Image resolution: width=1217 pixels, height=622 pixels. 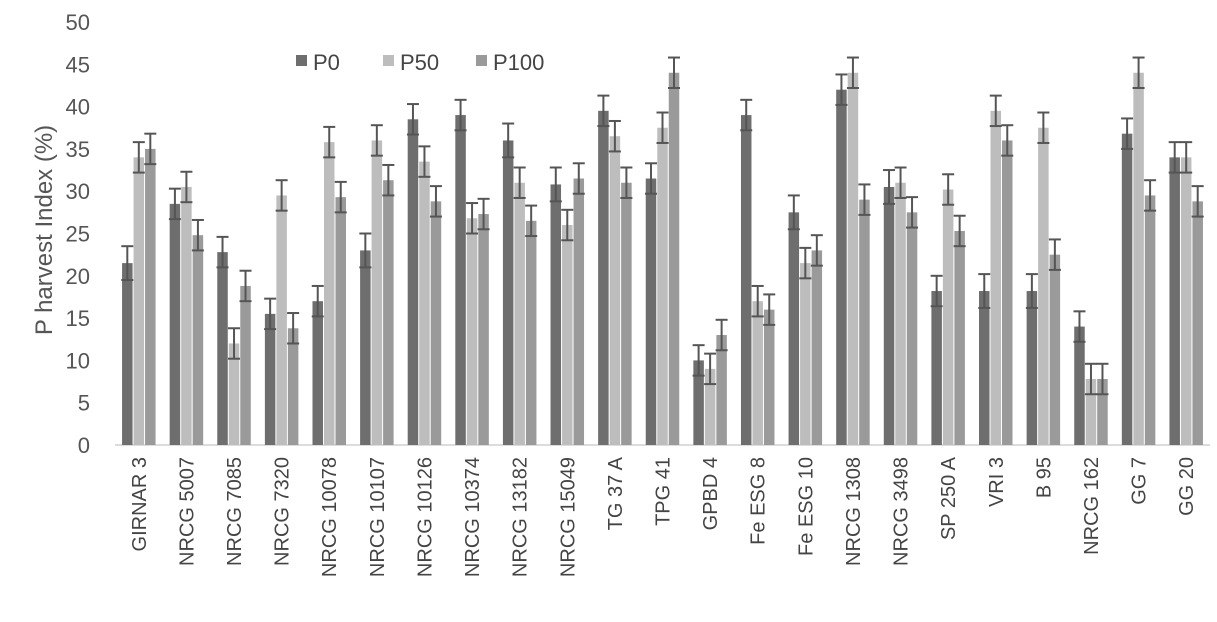 What do you see at coordinates (1092, 506) in the screenshot?
I see `x-category-label: NRCG 162` at bounding box center [1092, 506].